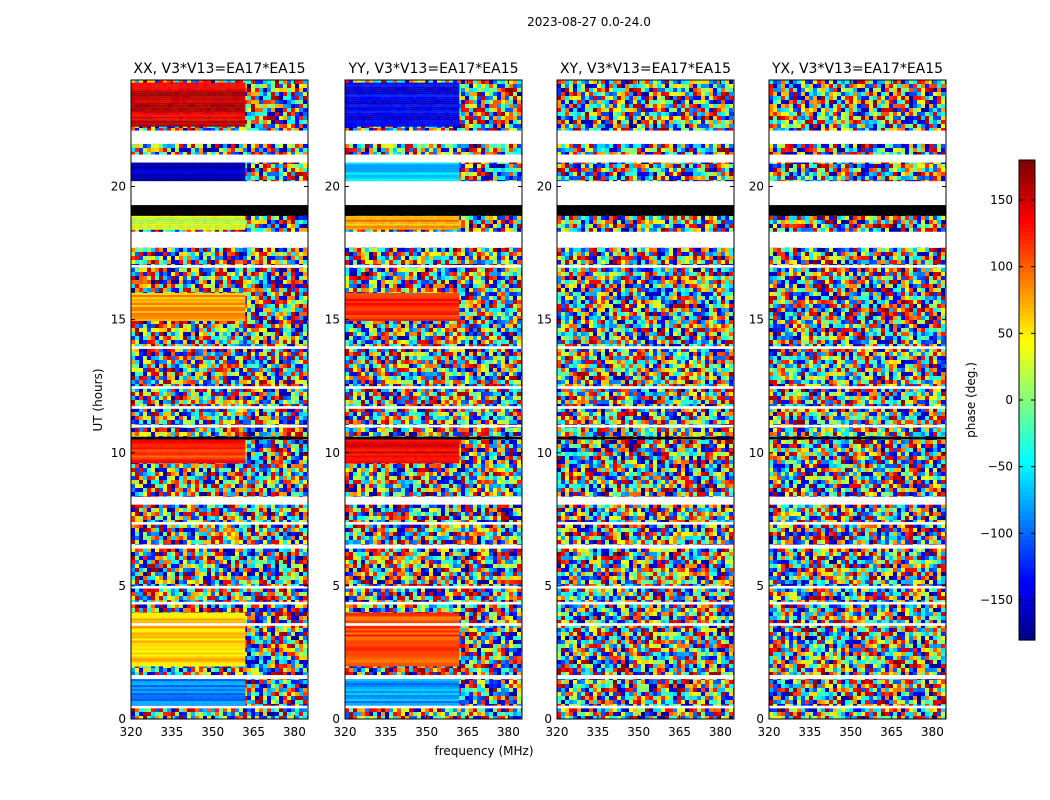 This screenshot has width=1050, height=800. What do you see at coordinates (433, 399) in the screenshot?
I see `phase-heatmap` at bounding box center [433, 399].